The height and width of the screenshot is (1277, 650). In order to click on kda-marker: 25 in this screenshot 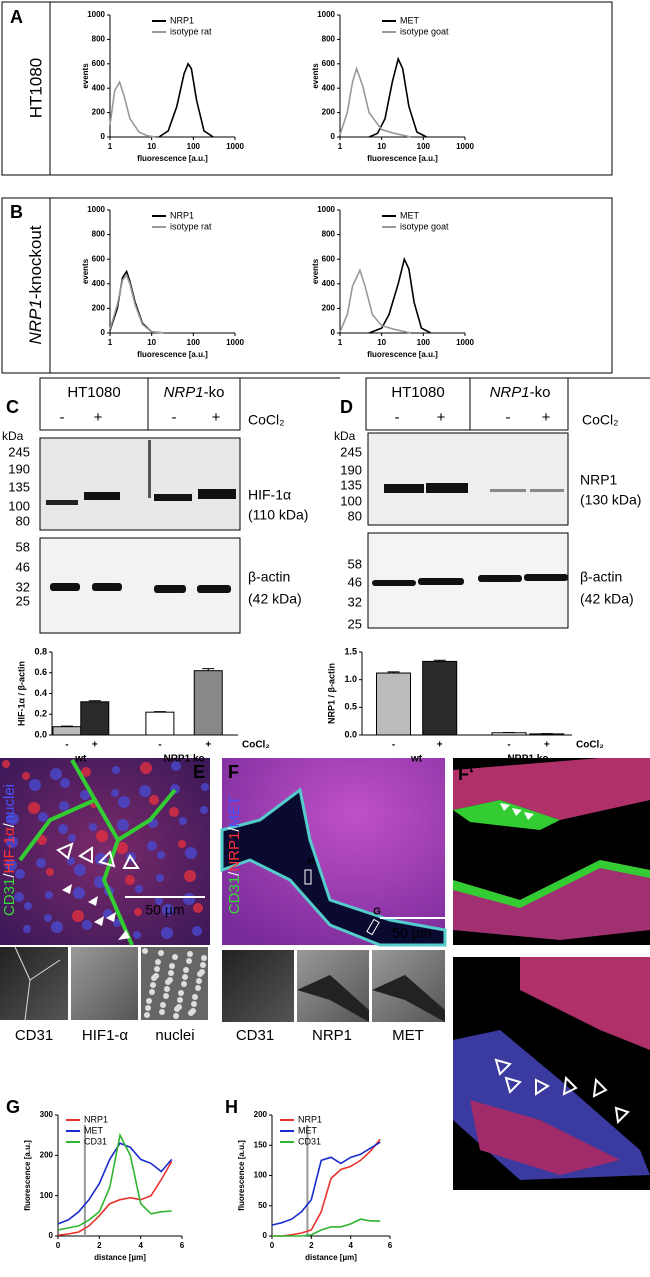, I will do `click(355, 623)`.